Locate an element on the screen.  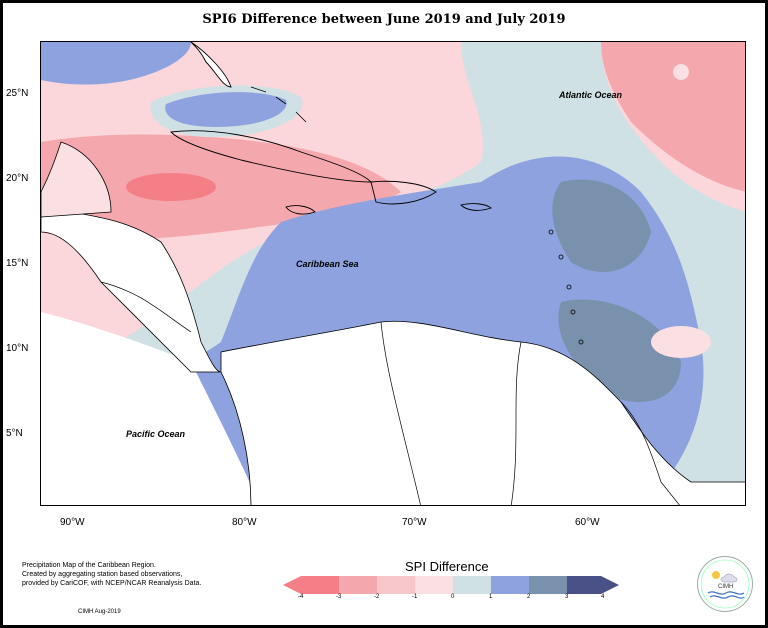
land-jamaica is located at coordinates (300, 210).